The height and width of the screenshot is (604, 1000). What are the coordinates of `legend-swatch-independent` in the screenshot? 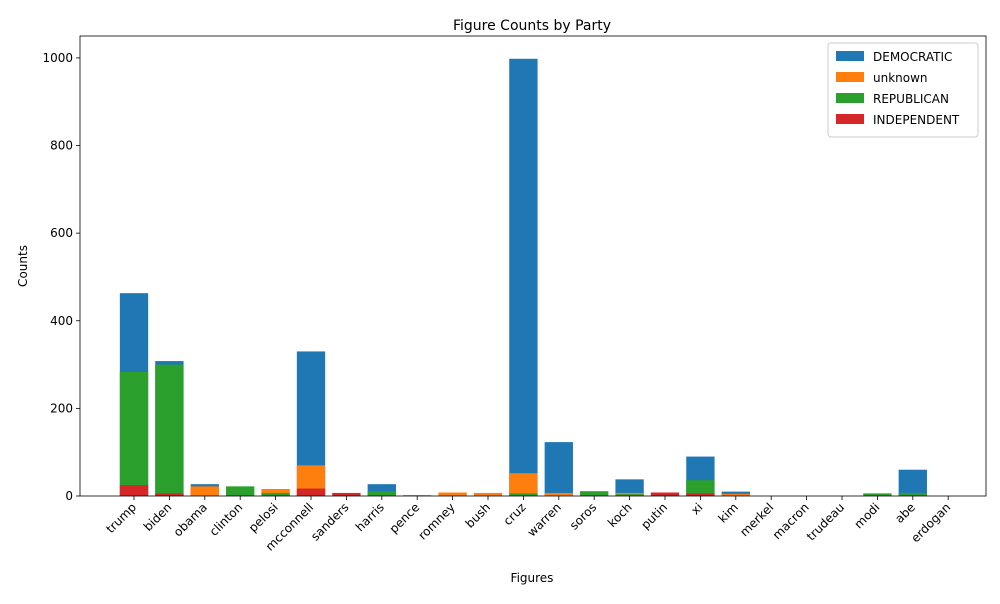 It's located at (850, 119).